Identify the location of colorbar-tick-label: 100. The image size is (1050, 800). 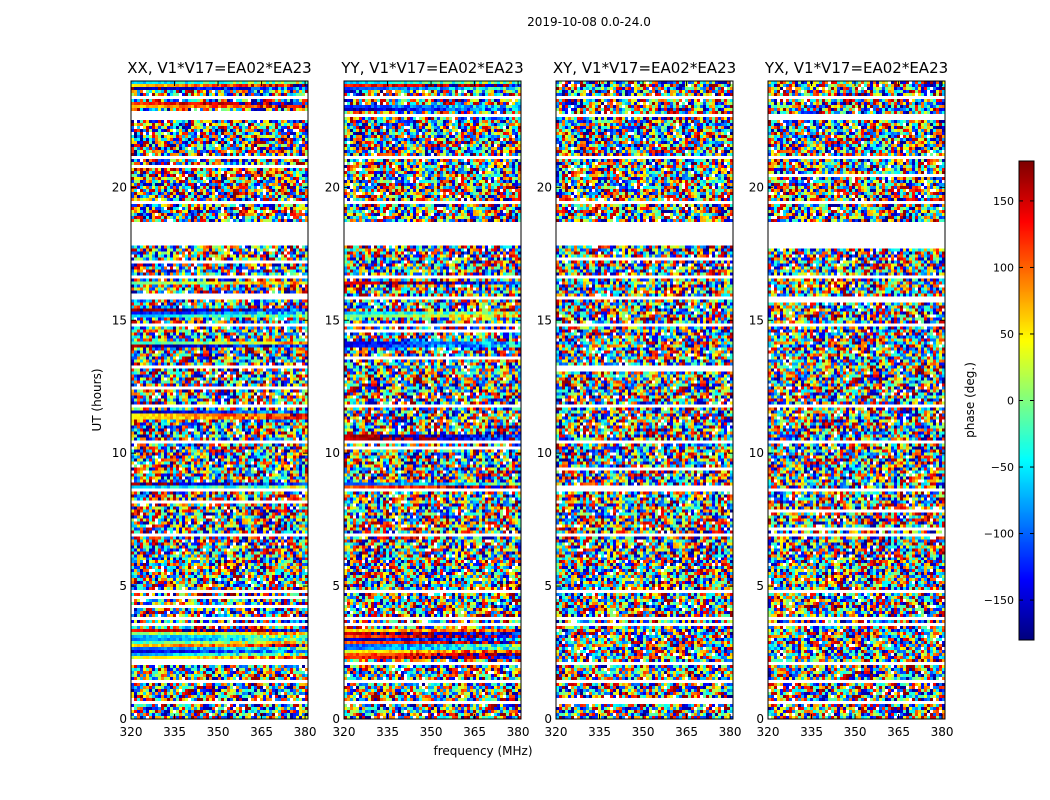
(1003, 267).